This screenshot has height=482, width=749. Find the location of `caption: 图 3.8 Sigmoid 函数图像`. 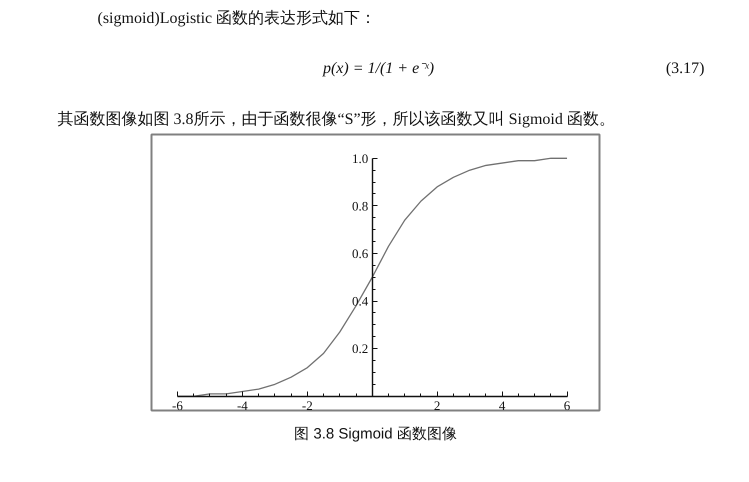

caption: 图 3.8 Sigmoid 函数图像 is located at coordinates (375, 434).